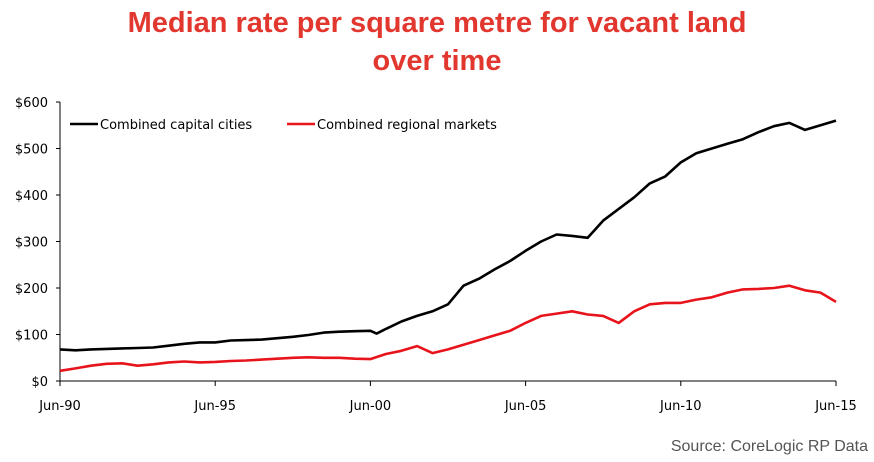 The image size is (874, 462). I want to click on legend-label-0: Combined capital cities, so click(176, 125).